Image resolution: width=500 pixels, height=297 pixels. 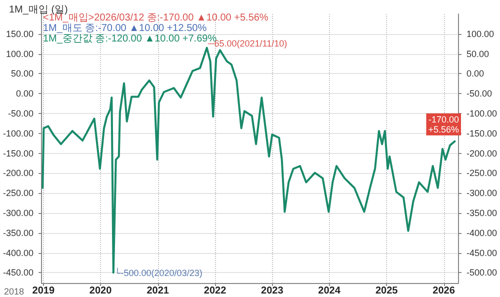 What do you see at coordinates (18, 173) in the screenshot?
I see `y-tick-label: -200.00` at bounding box center [18, 173].